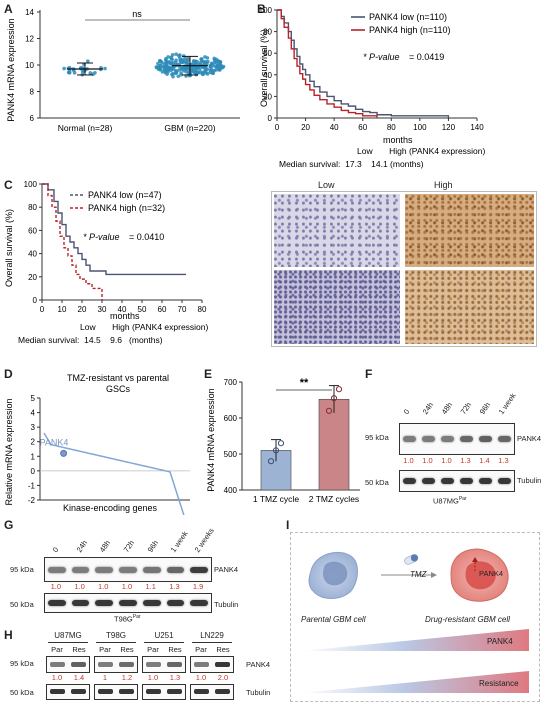 This screenshot has width=545, height=706. What do you see at coordinates (466, 481) in the screenshot?
I see `panel-f-tubulin-band` at bounding box center [466, 481].